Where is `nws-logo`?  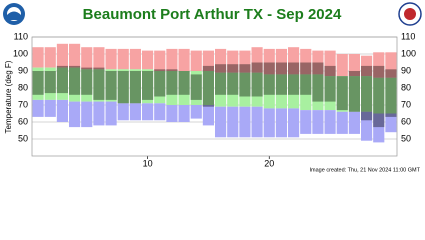
nws-logo is located at coordinates (410, 14).